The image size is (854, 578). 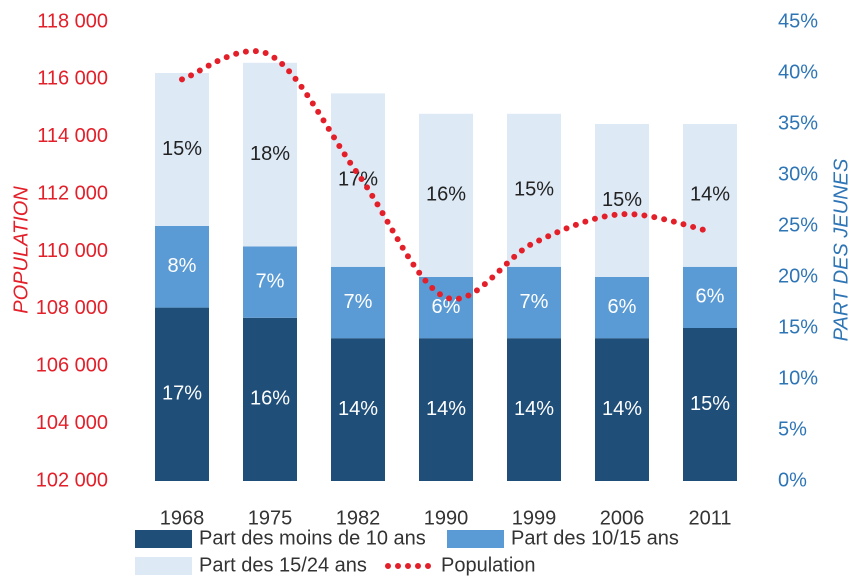 What do you see at coordinates (283, 565) in the screenshot?
I see `legend-label: Part des 15/24 ans` at bounding box center [283, 565].